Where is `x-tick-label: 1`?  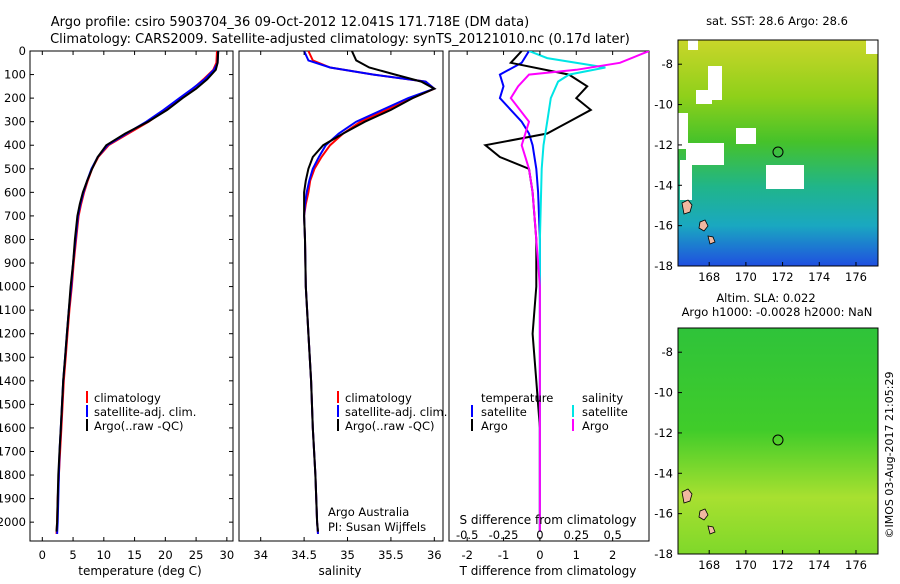
x-tick-label: 1 is located at coordinates (576, 555).